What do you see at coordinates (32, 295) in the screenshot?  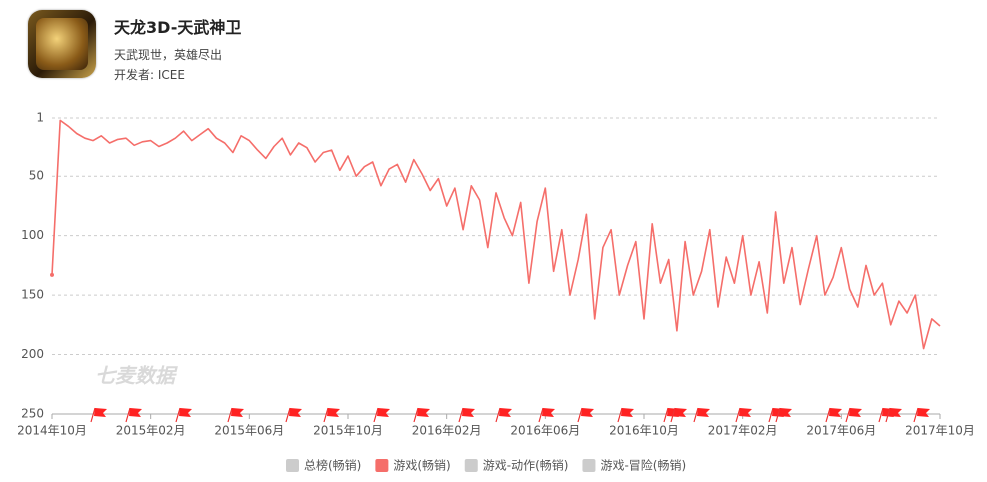 I see `y-tick-label: 150` at bounding box center [32, 295].